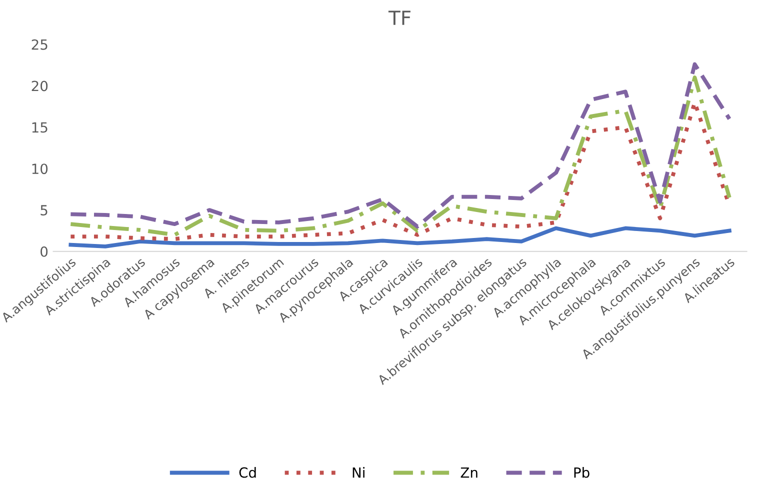  Describe the element at coordinates (40, 86) in the screenshot. I see `y-tick-label: 20` at that location.